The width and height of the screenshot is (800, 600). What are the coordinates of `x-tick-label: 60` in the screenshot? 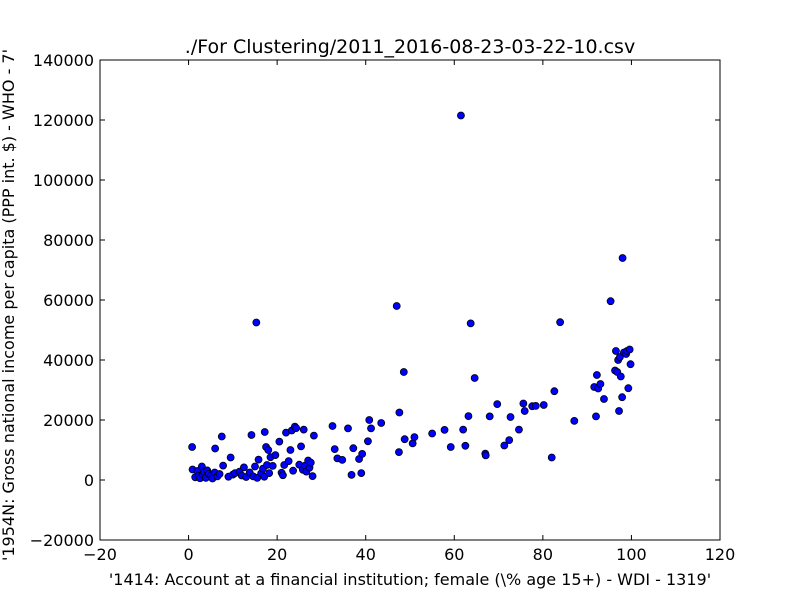 It's located at (454, 554).